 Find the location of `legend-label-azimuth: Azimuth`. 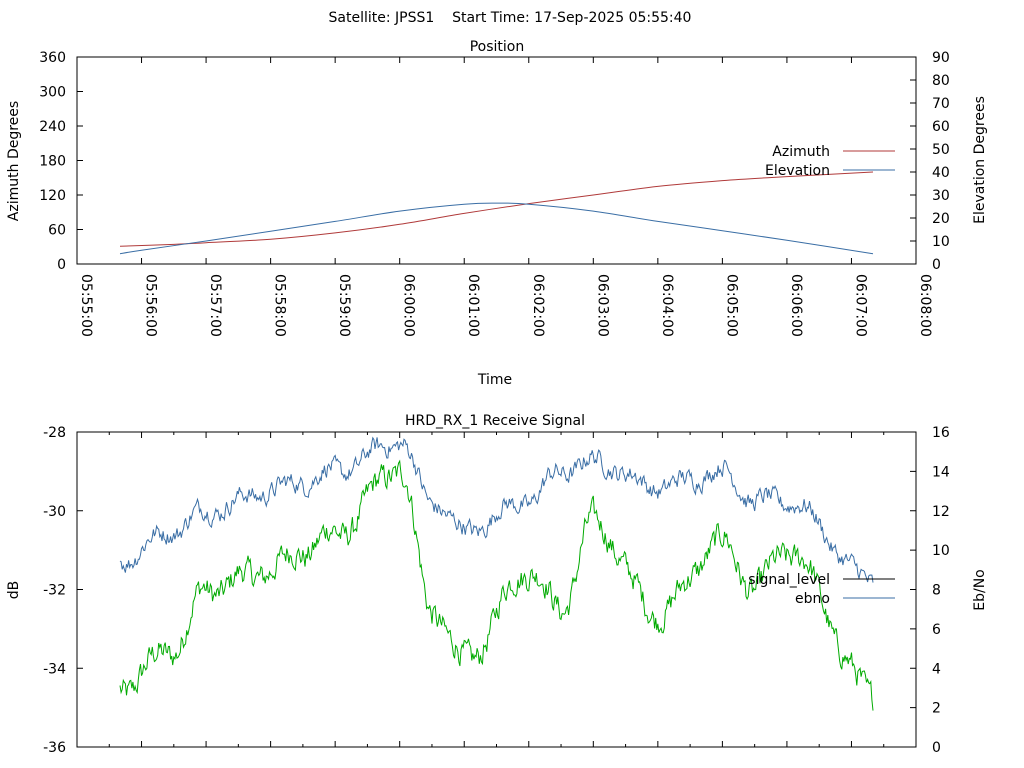

legend-label-azimuth: Azimuth is located at coordinates (801, 152).